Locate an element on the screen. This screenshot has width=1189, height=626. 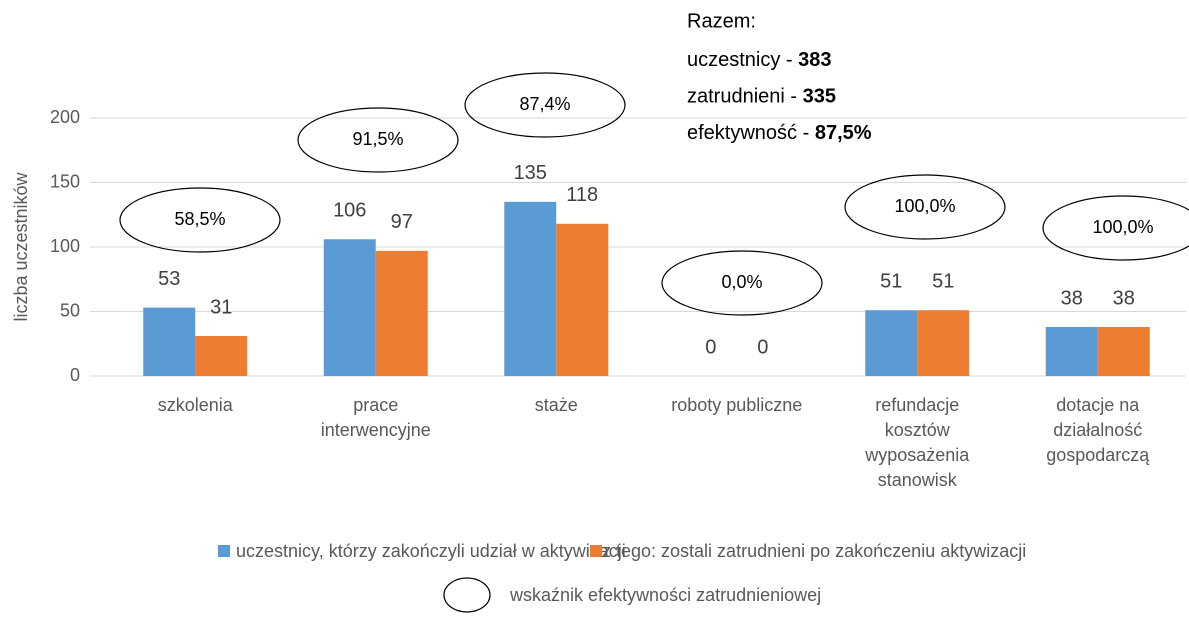
data-label: 118 is located at coordinates (582, 195).